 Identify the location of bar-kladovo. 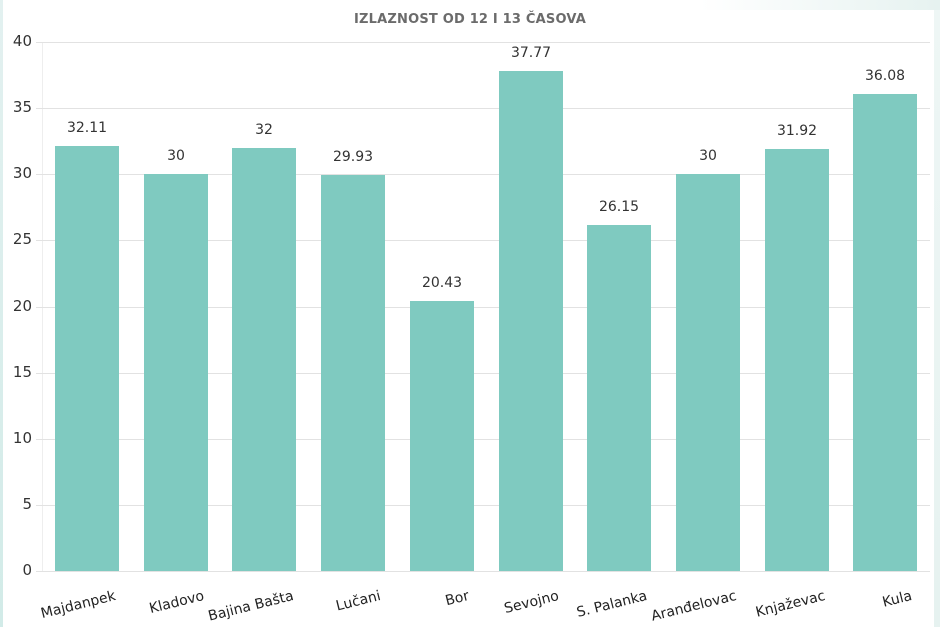
(176, 372).